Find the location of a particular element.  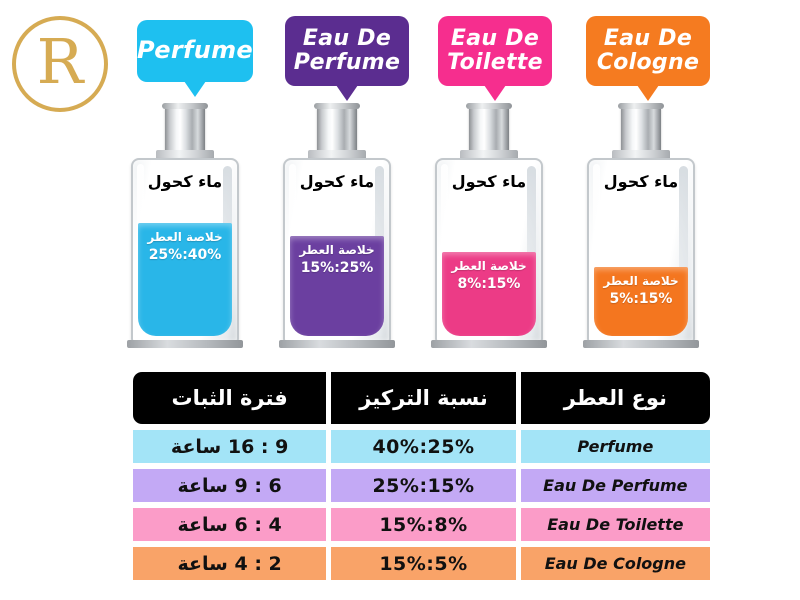

table-cell-type: Perfume is located at coordinates (615, 446).